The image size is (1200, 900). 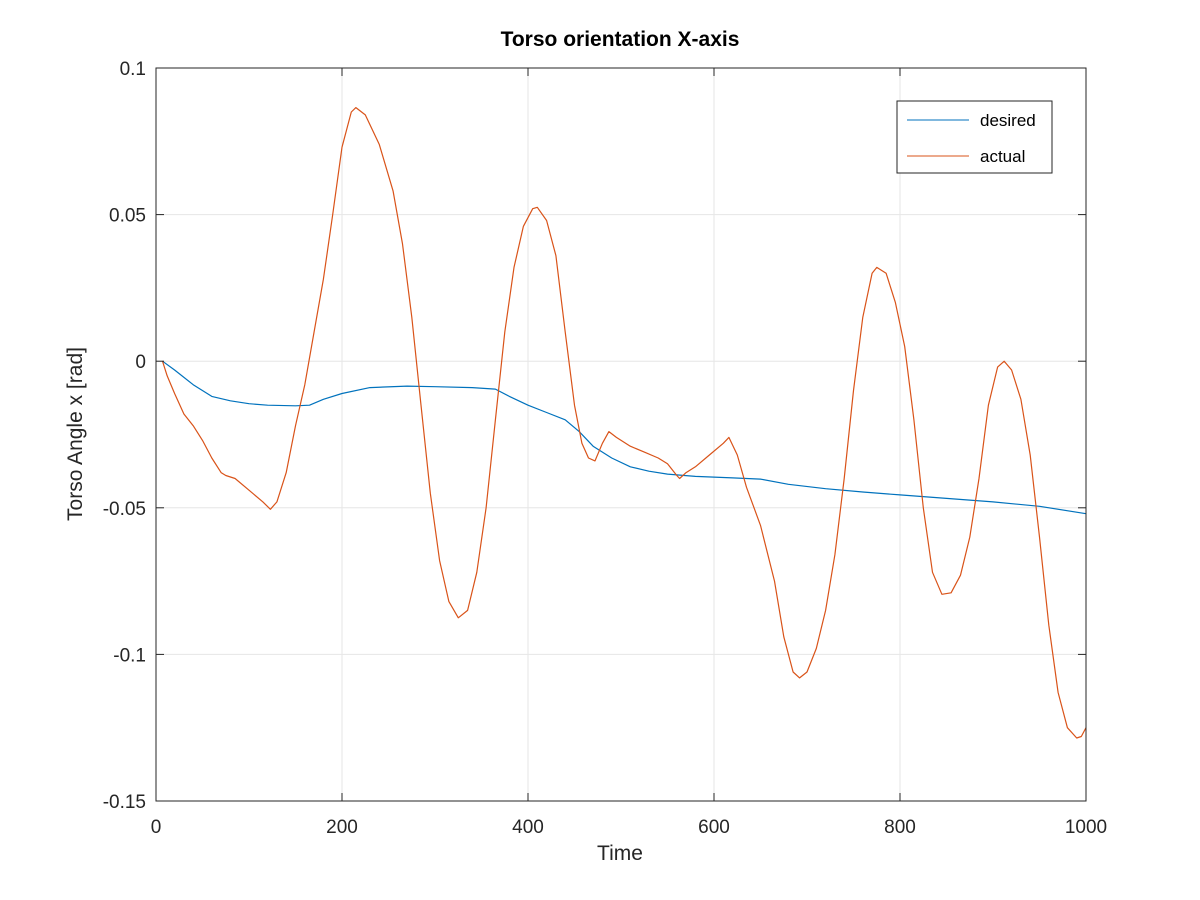 What do you see at coordinates (900, 827) in the screenshot?
I see `x-tick-label: 800` at bounding box center [900, 827].